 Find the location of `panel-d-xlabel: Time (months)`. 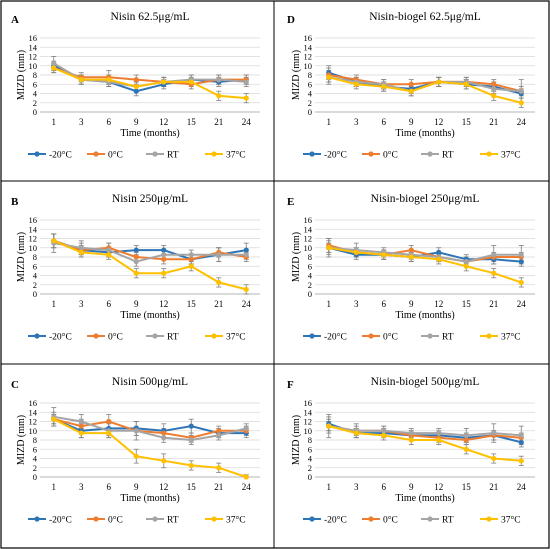

panel-d-xlabel: Time (months) is located at coordinates (424, 133).